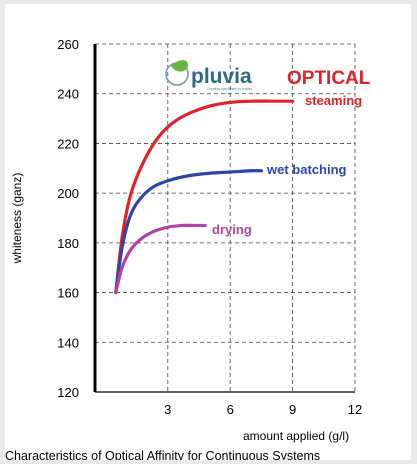 The height and width of the screenshot is (464, 417). I want to click on y-tick-label: 260, so click(68, 44).